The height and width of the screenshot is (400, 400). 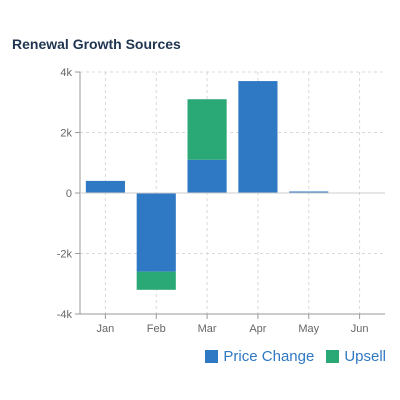 What do you see at coordinates (156, 329) in the screenshot?
I see `x-tick-label: Feb` at bounding box center [156, 329].